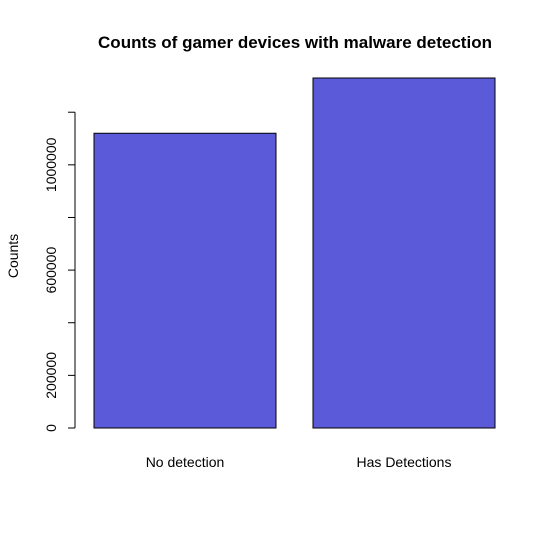  I want to click on y-tick-label: 1000000, so click(51, 164).